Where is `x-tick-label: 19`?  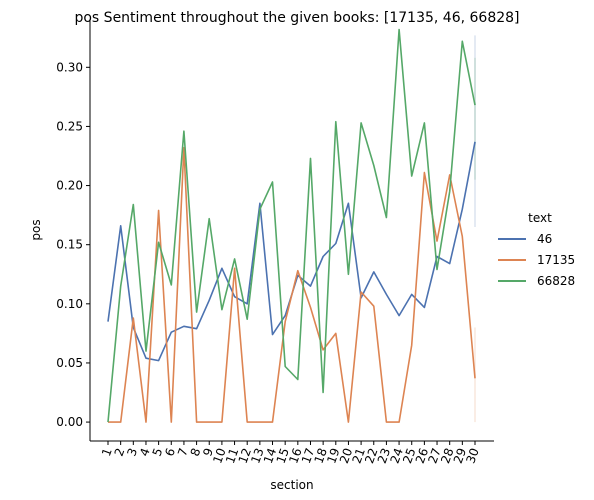 x-tick-label: 19 is located at coordinates (333, 455).